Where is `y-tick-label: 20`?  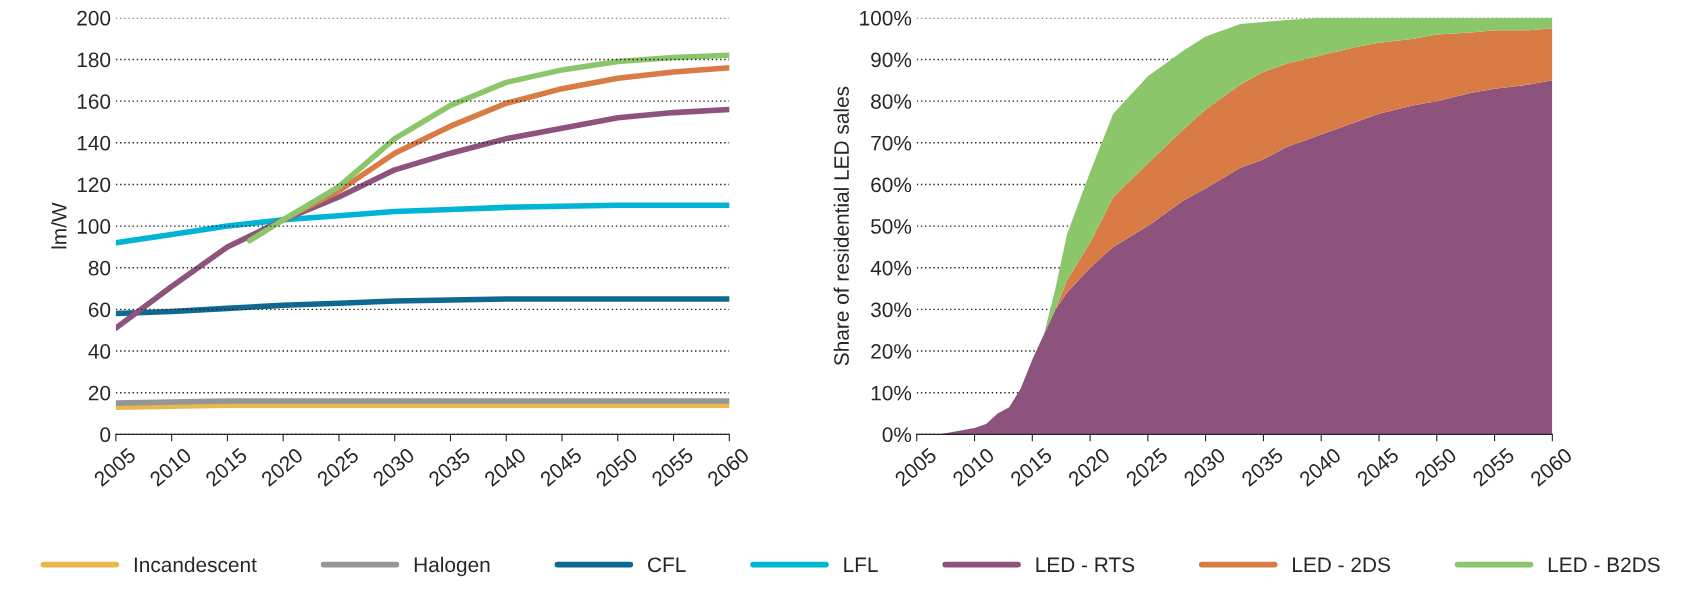 y-tick-label: 20 is located at coordinates (99, 393).